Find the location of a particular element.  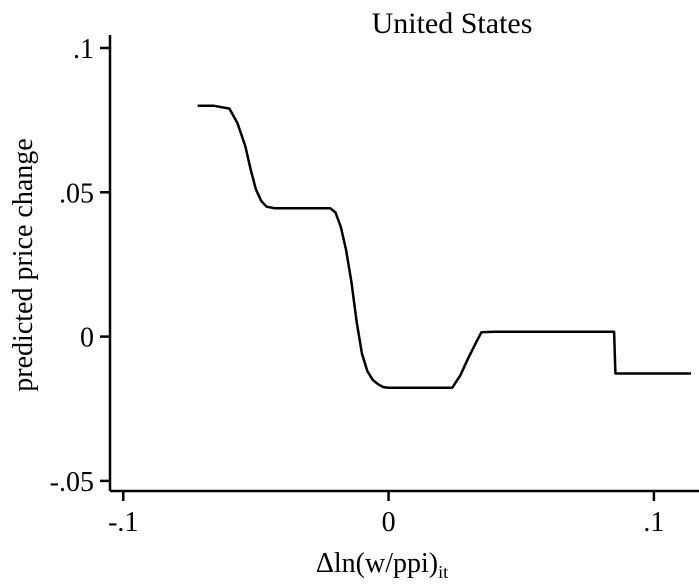

x-tick-label: -.1 is located at coordinates (123, 522).